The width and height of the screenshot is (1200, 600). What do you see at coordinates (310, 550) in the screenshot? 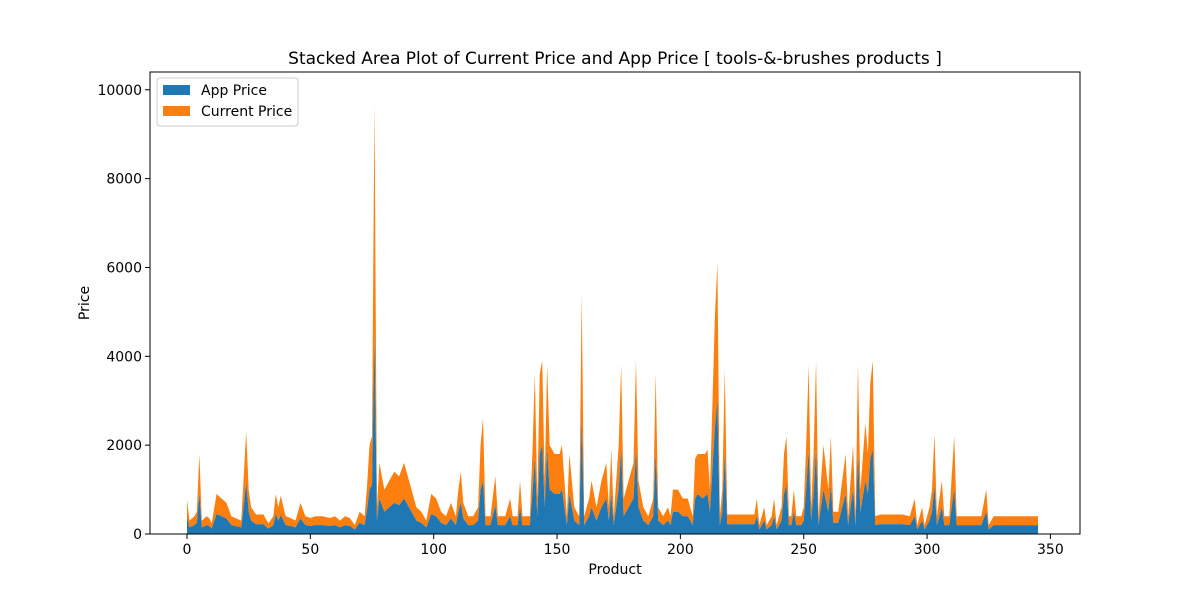
I see `x-tick-label: 50` at bounding box center [310, 550].